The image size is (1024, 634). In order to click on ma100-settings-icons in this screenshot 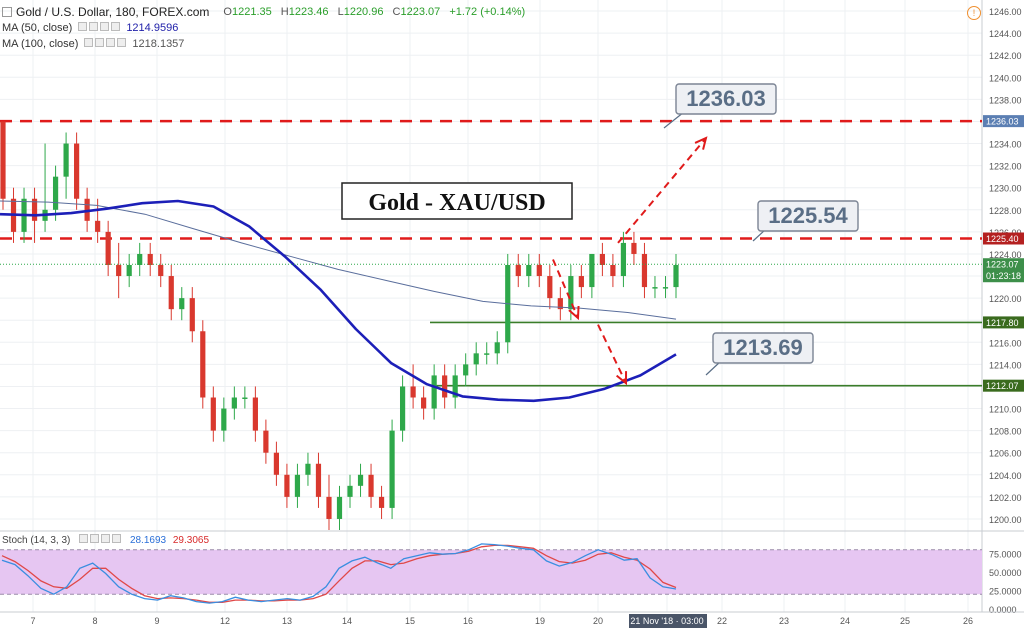, I will do `click(106, 44)`.